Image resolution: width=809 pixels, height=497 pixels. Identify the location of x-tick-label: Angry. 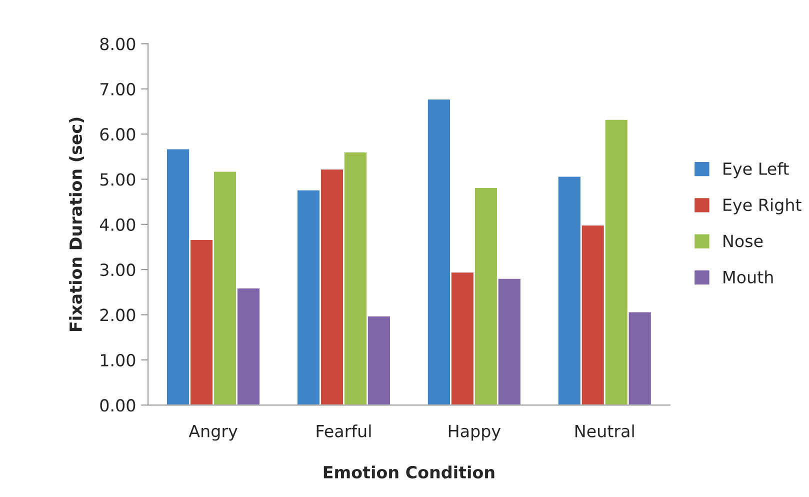
(213, 433).